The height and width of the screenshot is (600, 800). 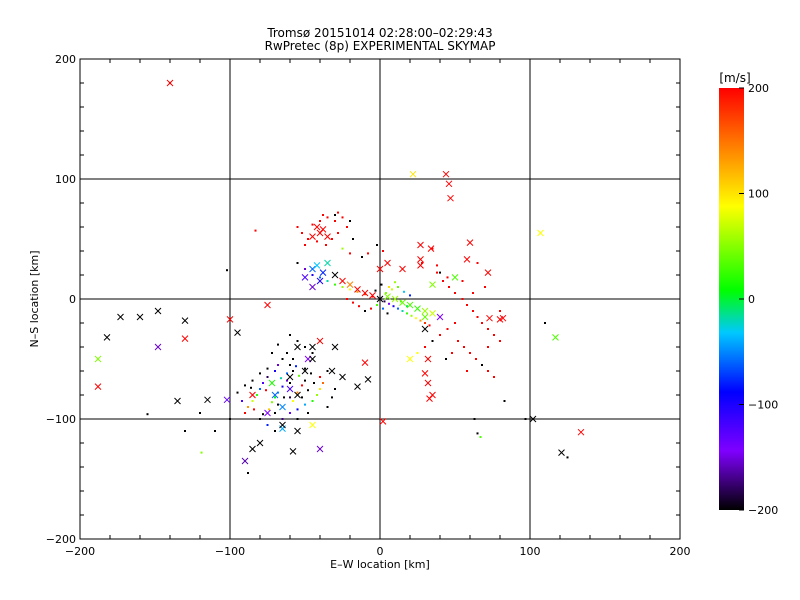 I want to click on y-tick-label: −100, so click(x=61, y=419).